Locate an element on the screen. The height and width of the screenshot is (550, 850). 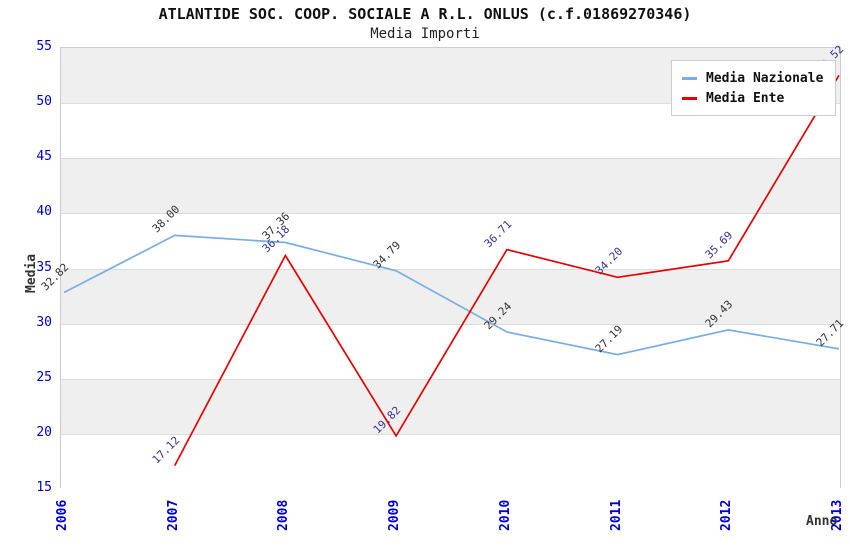
y-tick-label: 50 is located at coordinates (44, 102).